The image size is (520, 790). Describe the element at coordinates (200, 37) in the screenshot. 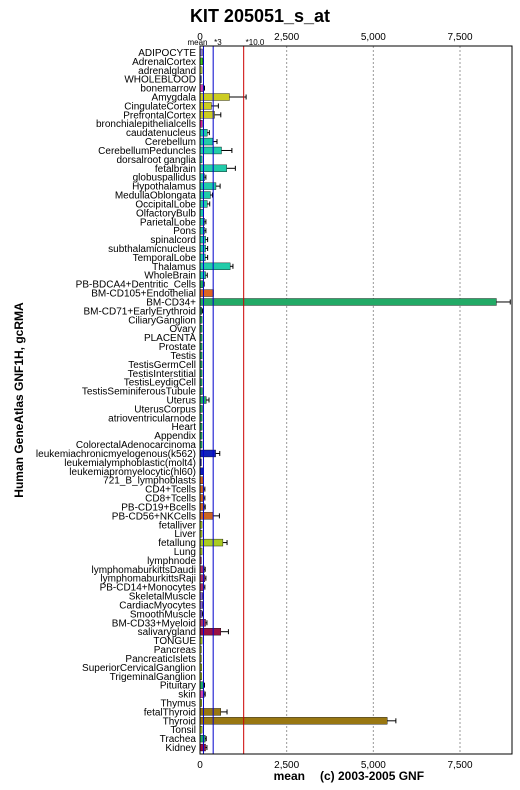

I see `x-tick-label-top: 0` at that location.